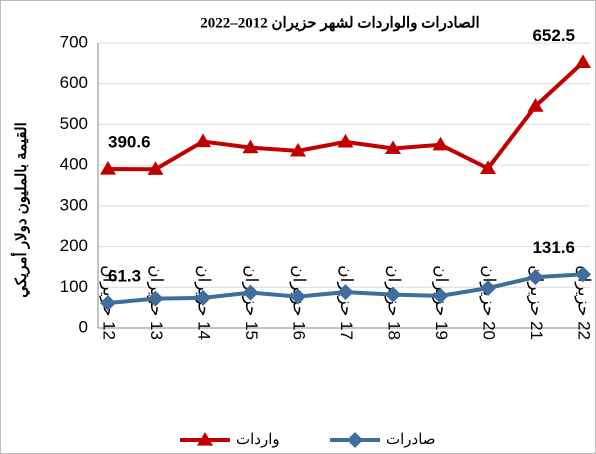 This screenshot has width=596, height=454. I want to click on y-tick-label: 0, so click(83, 326).